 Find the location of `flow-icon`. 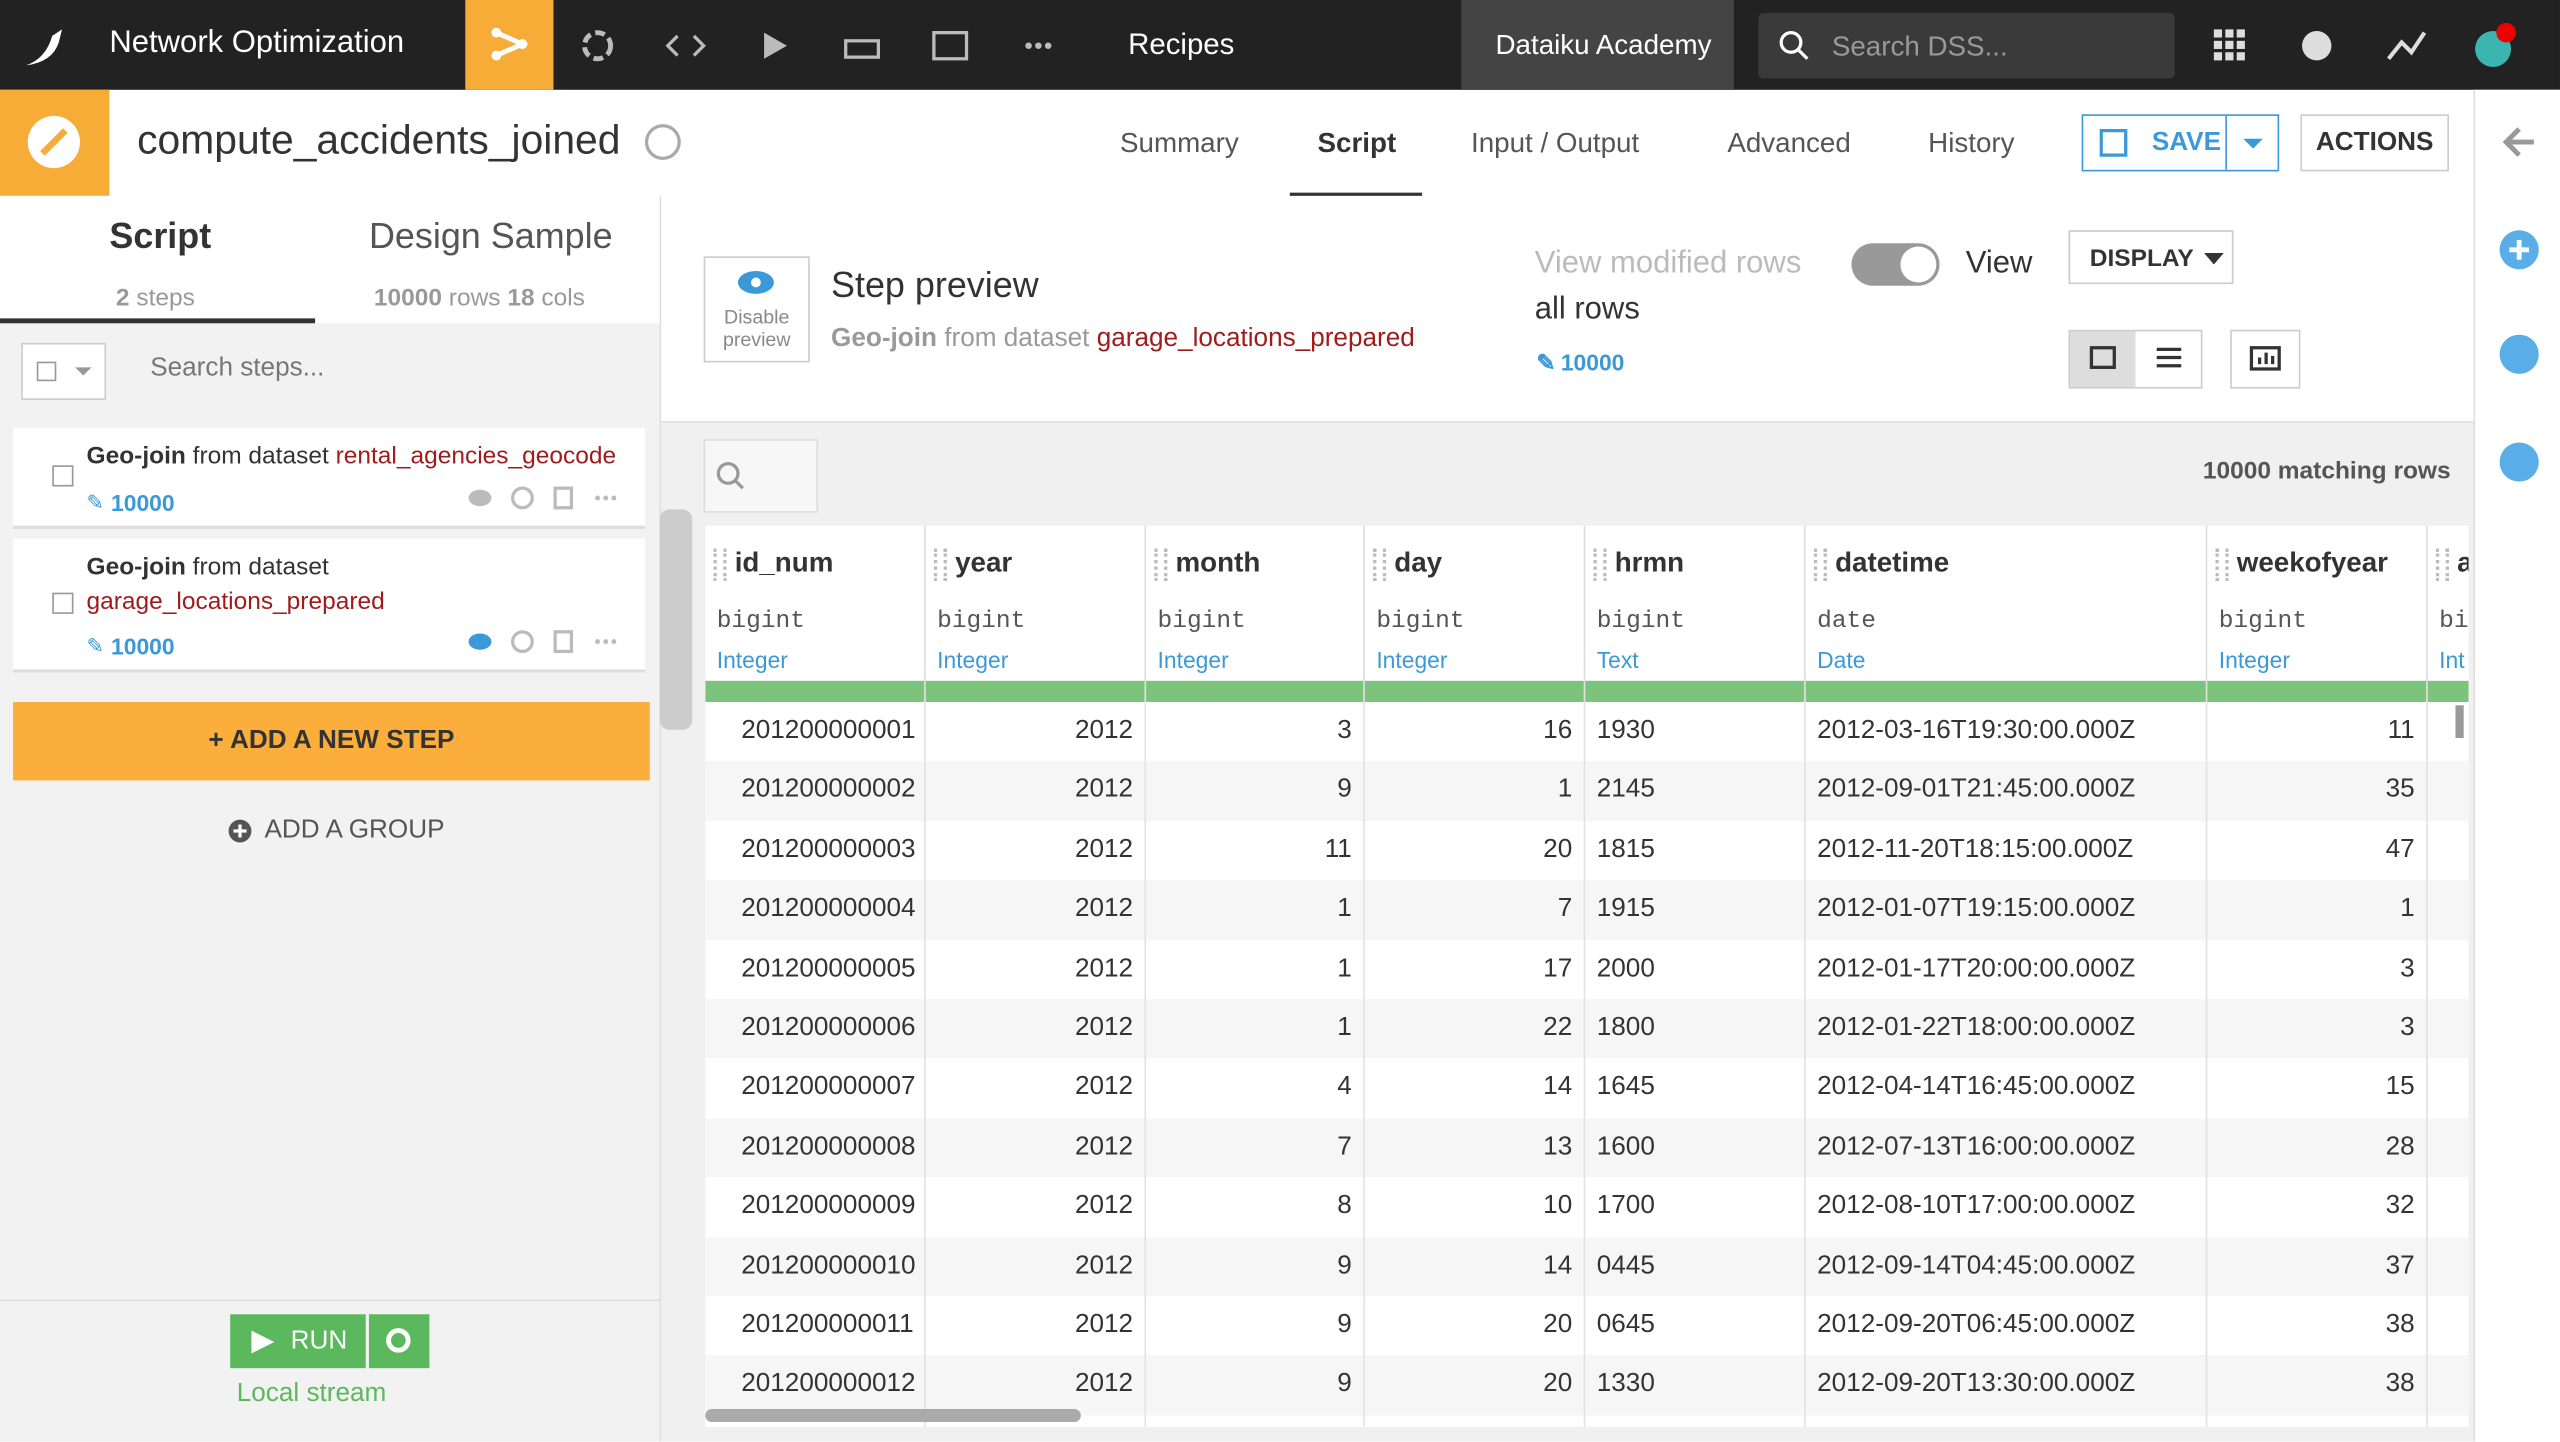

flow-icon is located at coordinates (509, 45).